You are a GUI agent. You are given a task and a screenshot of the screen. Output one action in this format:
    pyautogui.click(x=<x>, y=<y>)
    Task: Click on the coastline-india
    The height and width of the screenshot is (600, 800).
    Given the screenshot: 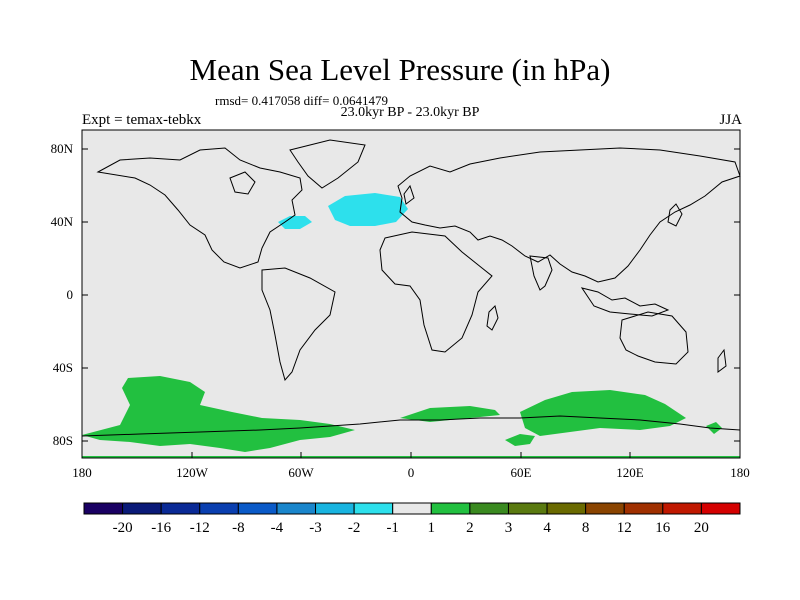 What is the action you would take?
    pyautogui.click(x=541, y=273)
    